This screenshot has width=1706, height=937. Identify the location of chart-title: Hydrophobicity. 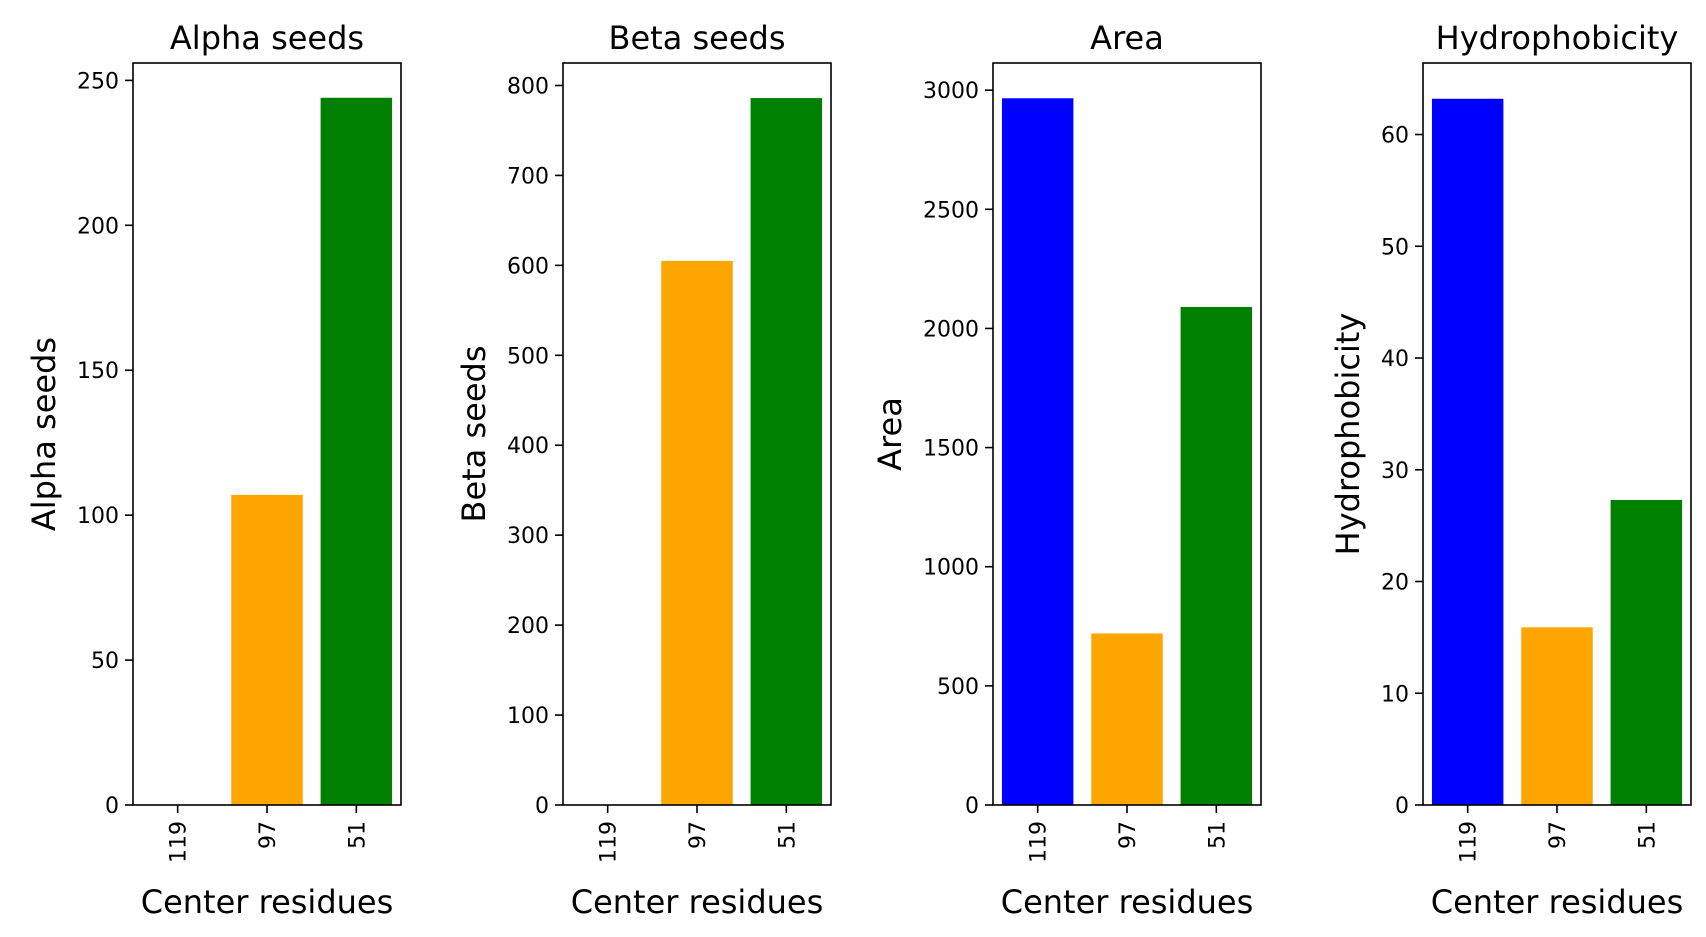
(1557, 38).